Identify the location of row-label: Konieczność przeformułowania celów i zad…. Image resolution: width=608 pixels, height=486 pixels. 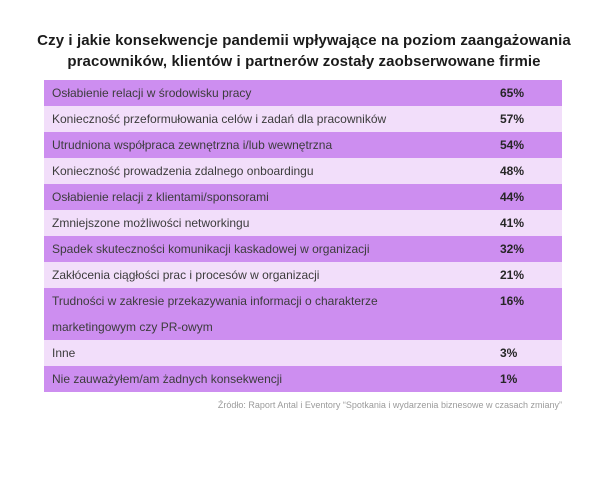
(219, 119).